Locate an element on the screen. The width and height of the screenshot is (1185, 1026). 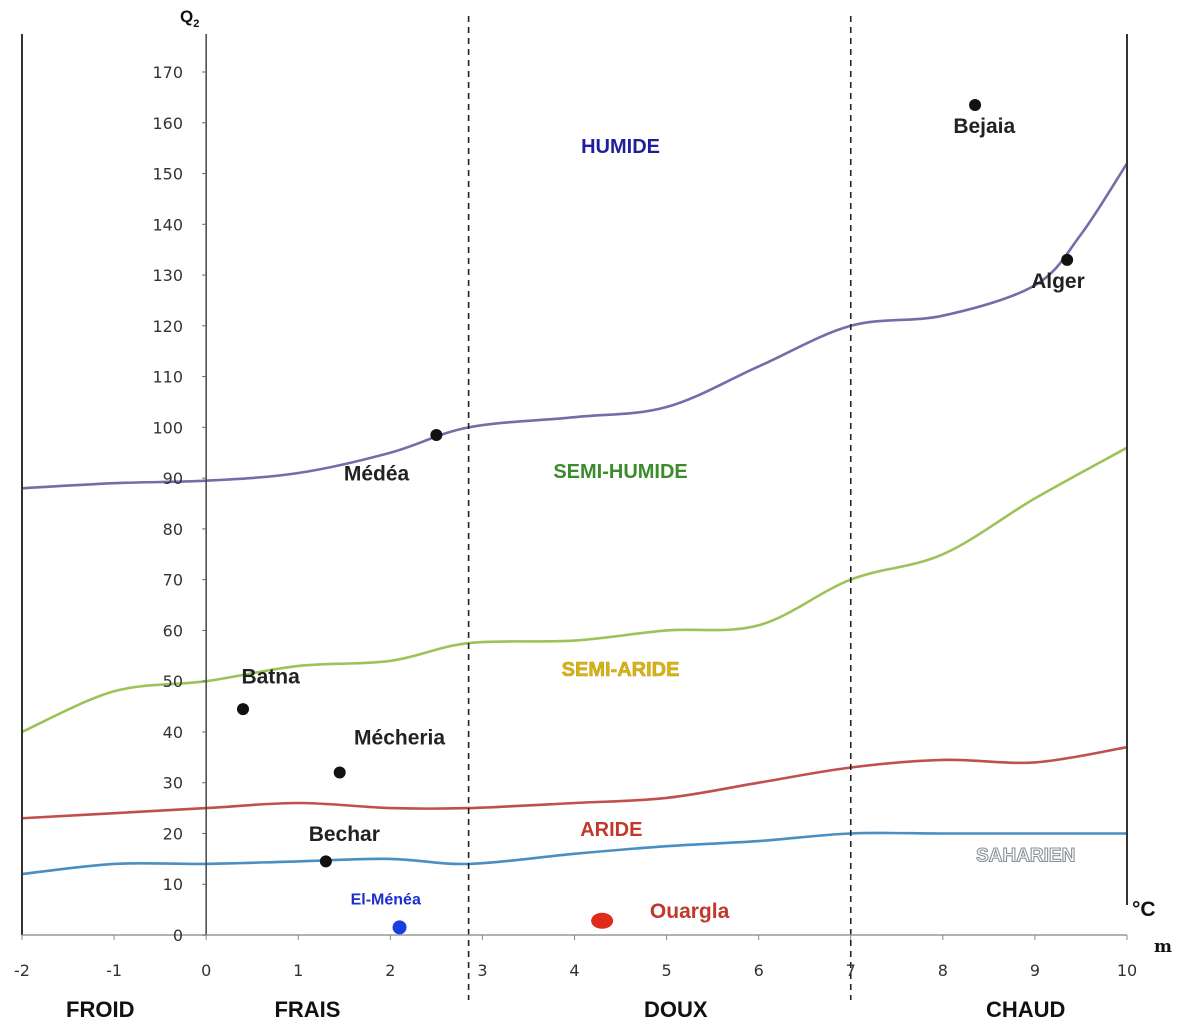
zone-label-humide: HUMIDE is located at coordinates (620, 147).